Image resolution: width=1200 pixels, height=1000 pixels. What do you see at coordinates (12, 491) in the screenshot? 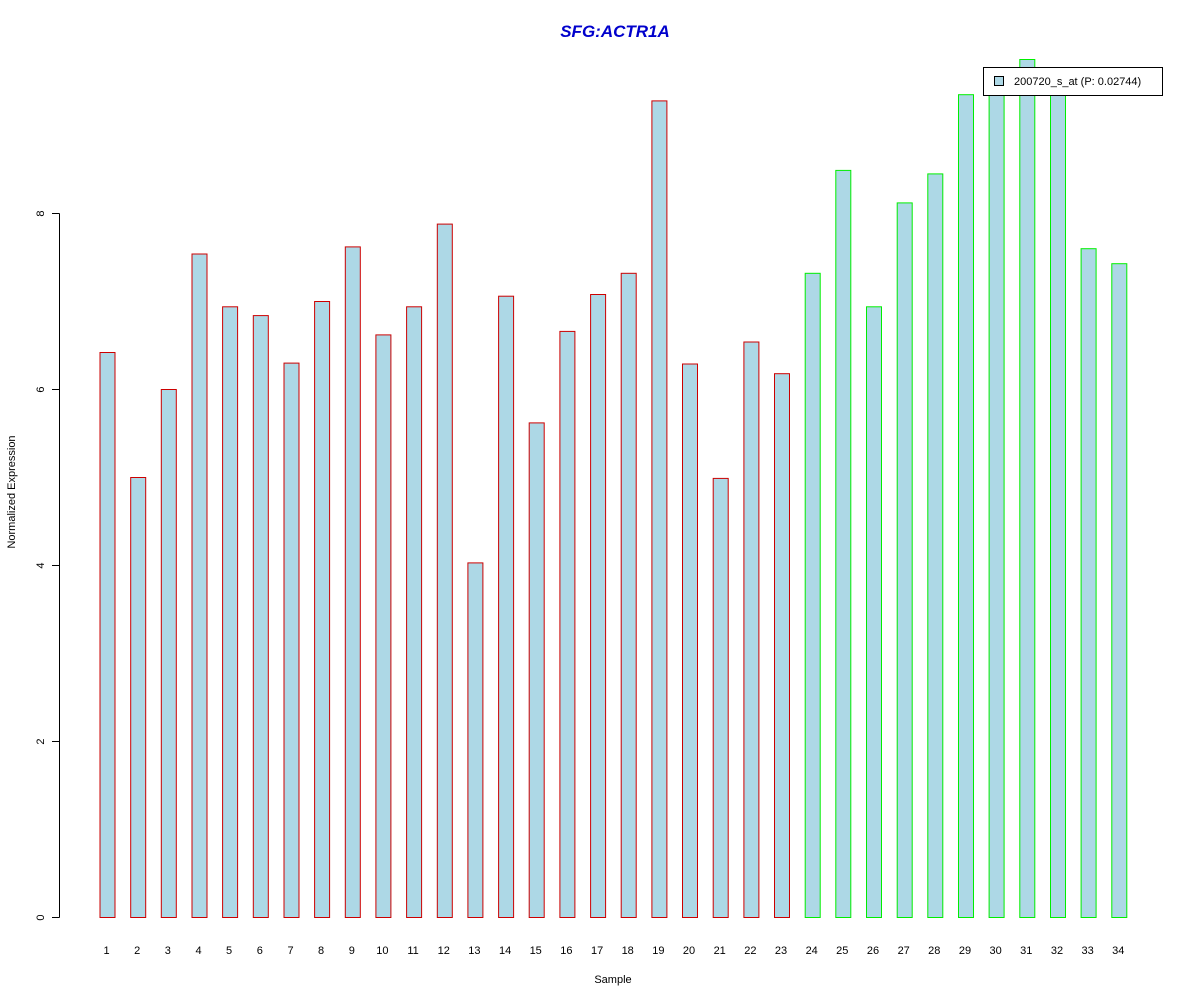
I see `y-axis-label: Normalized Expression` at bounding box center [12, 491].